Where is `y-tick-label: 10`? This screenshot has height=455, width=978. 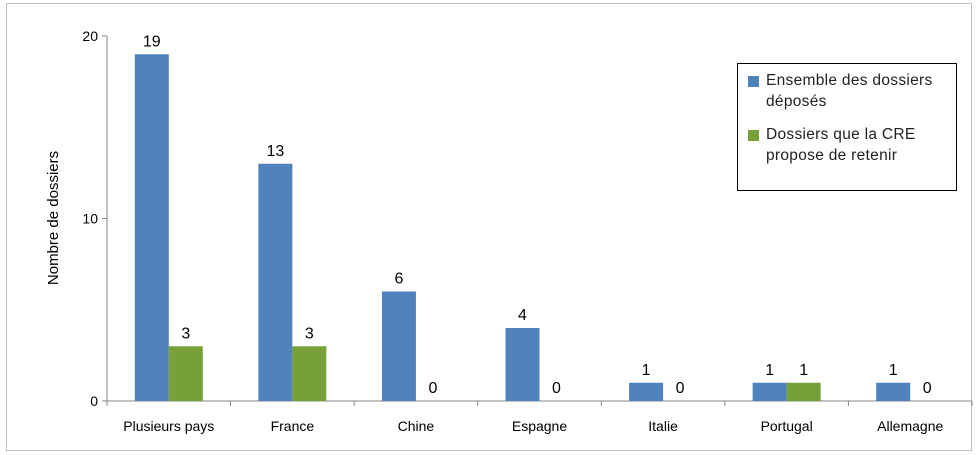 y-tick-label: 10 is located at coordinates (90, 219).